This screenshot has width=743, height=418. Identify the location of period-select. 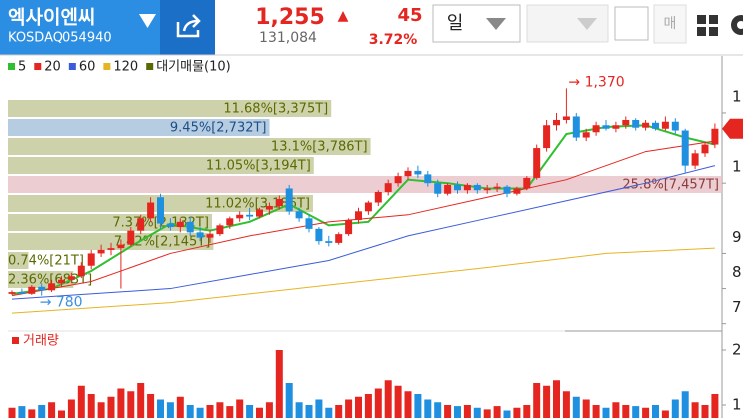
(476, 23).